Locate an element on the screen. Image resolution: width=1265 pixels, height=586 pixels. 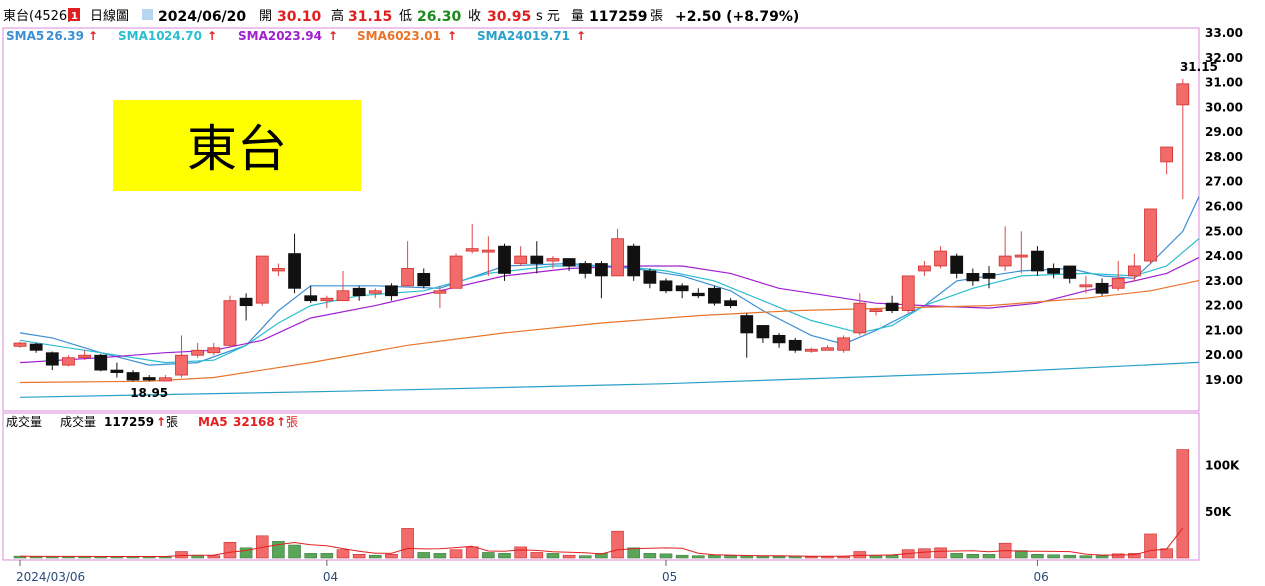
volume-tick-label: 50K is located at coordinates (1218, 512).